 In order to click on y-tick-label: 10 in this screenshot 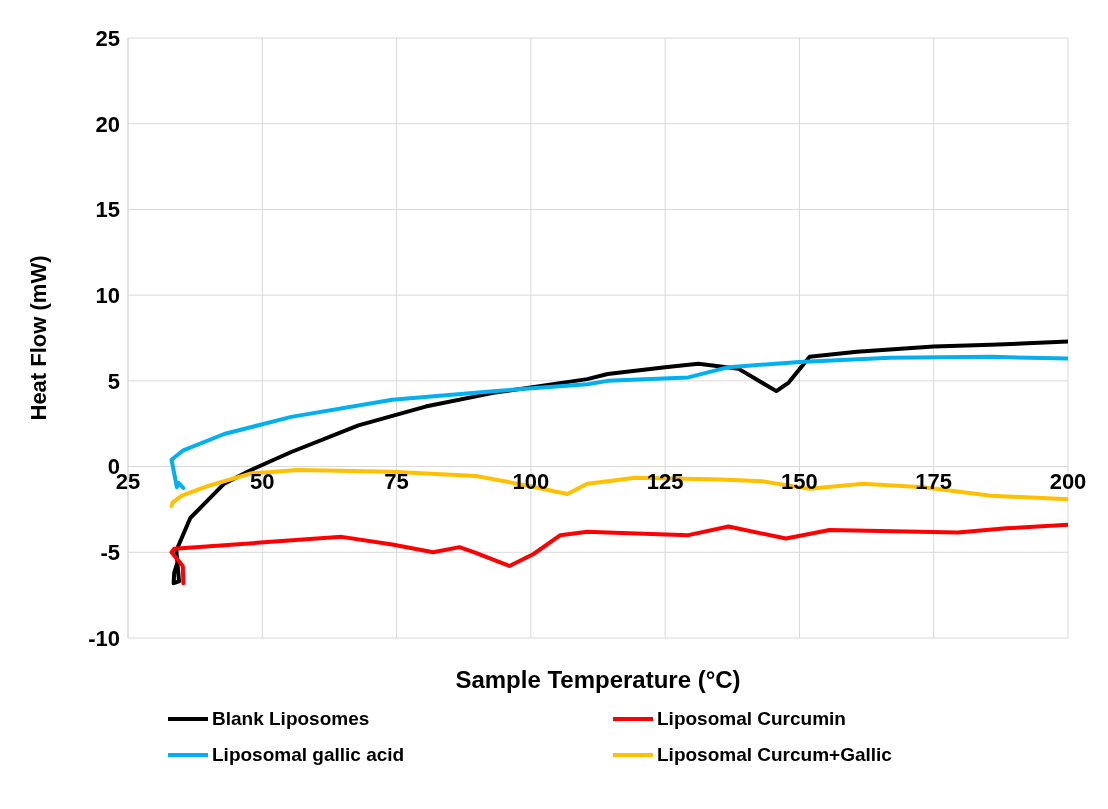, I will do `click(107, 295)`.